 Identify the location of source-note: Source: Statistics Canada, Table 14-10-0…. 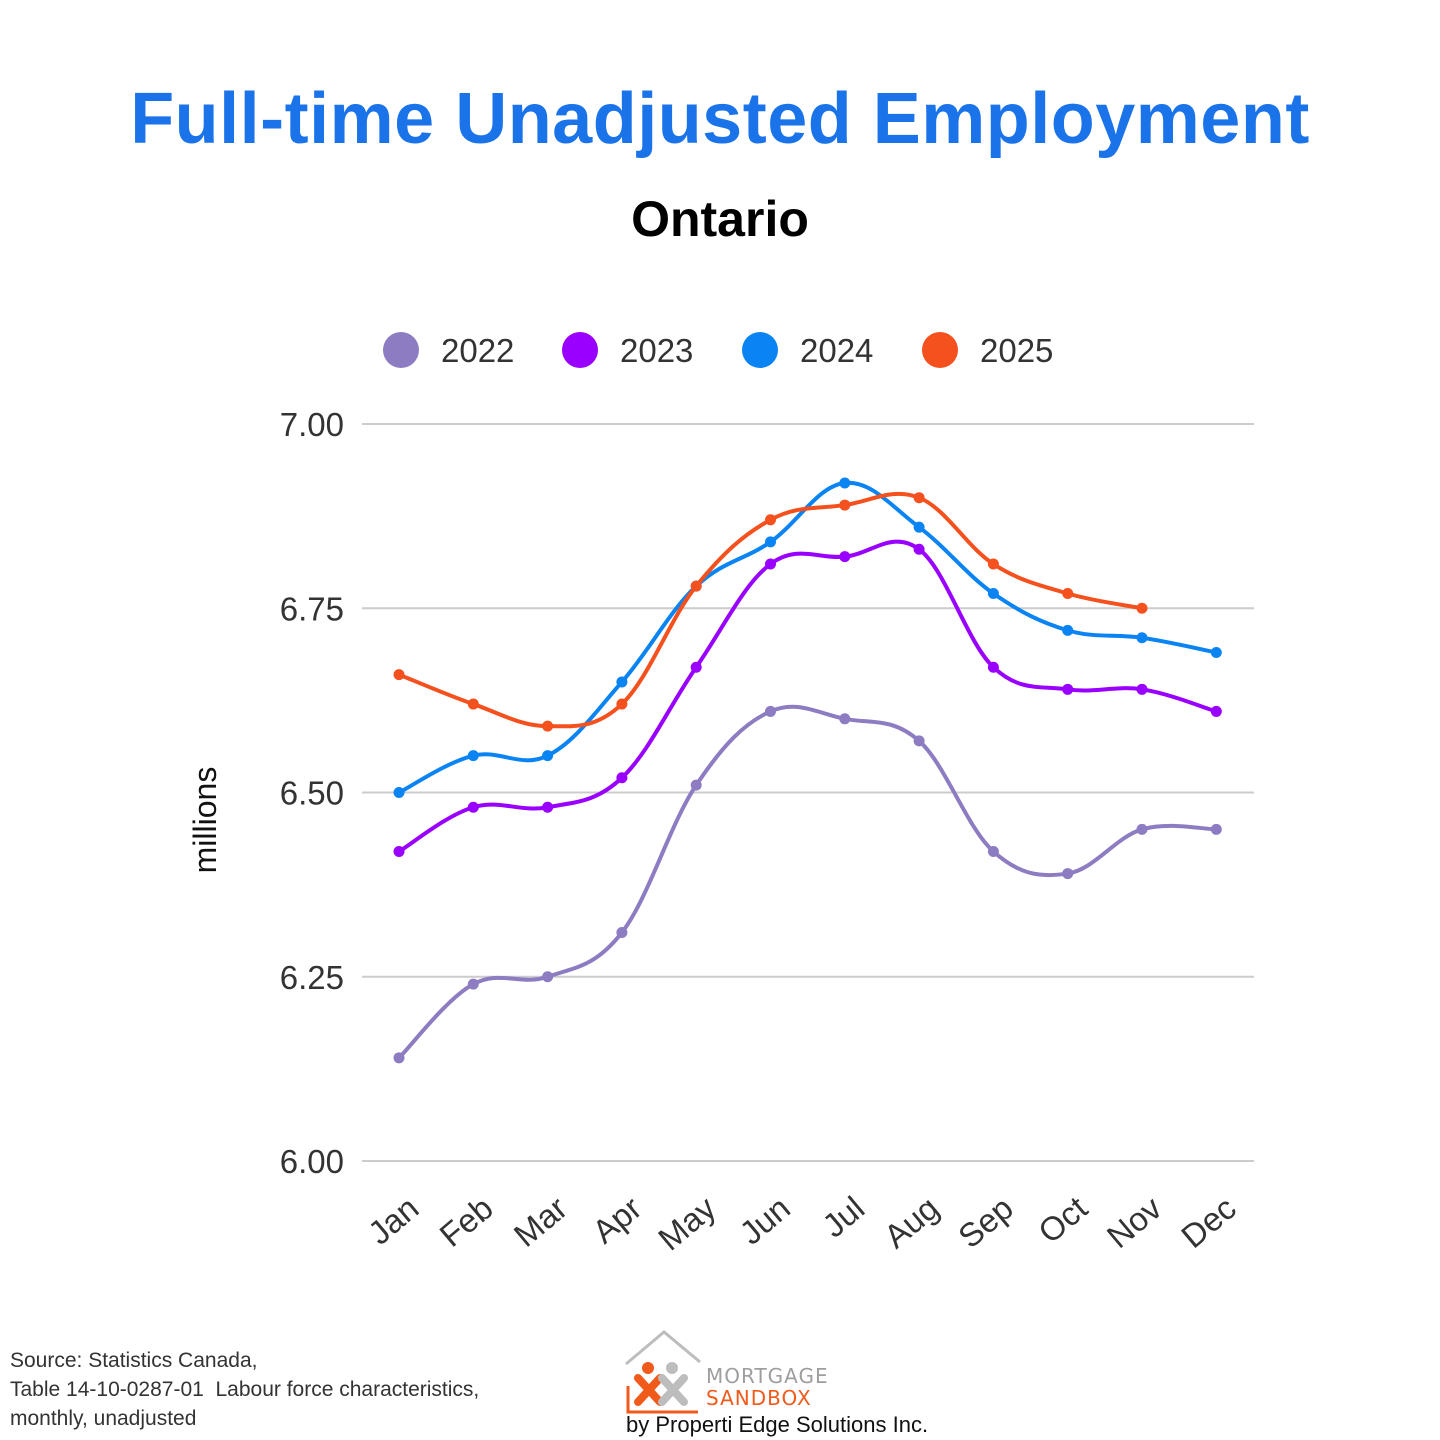
(244, 1389).